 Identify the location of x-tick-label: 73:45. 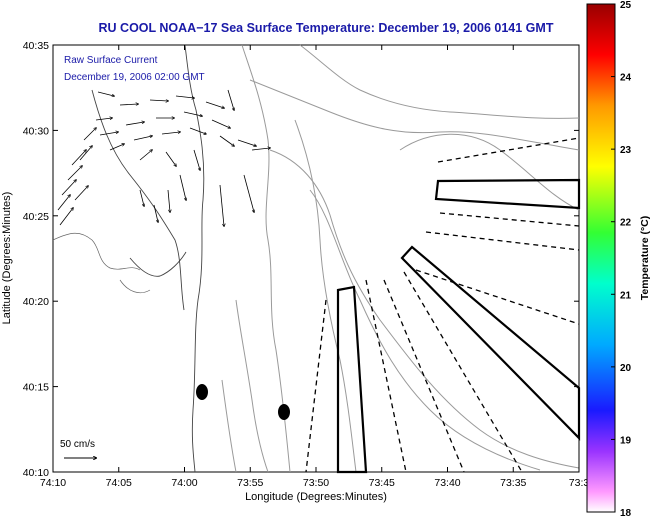
(382, 483).